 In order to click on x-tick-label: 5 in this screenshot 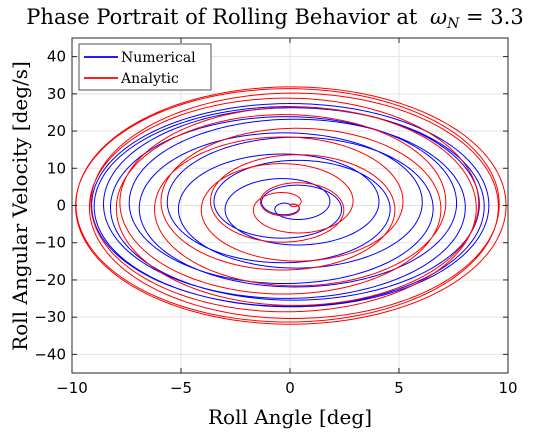, I will do `click(399, 388)`.